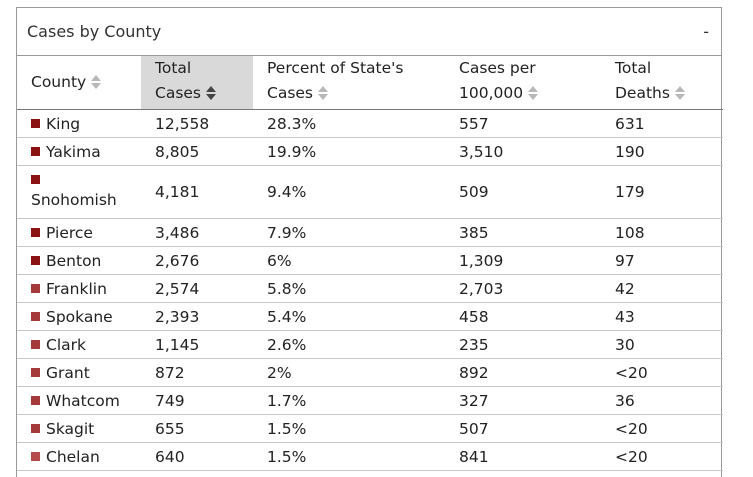 The image size is (753, 477). I want to click on county-name: Franklin, so click(76, 288).